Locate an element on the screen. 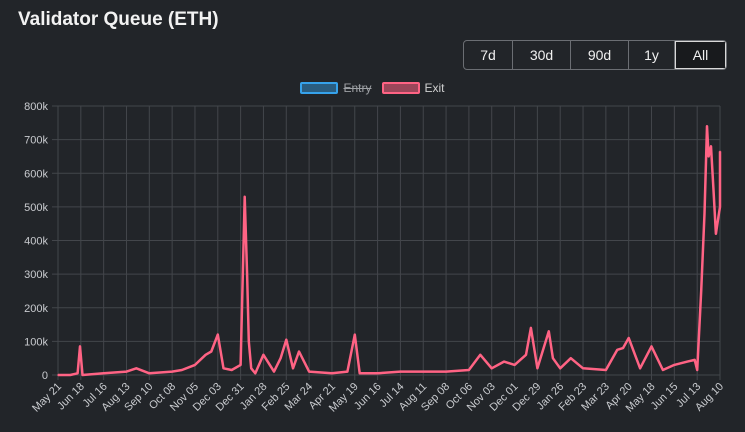 Image resolution: width=745 pixels, height=432 pixels. page-title: Validator Queue (ETH) is located at coordinates (118, 19).